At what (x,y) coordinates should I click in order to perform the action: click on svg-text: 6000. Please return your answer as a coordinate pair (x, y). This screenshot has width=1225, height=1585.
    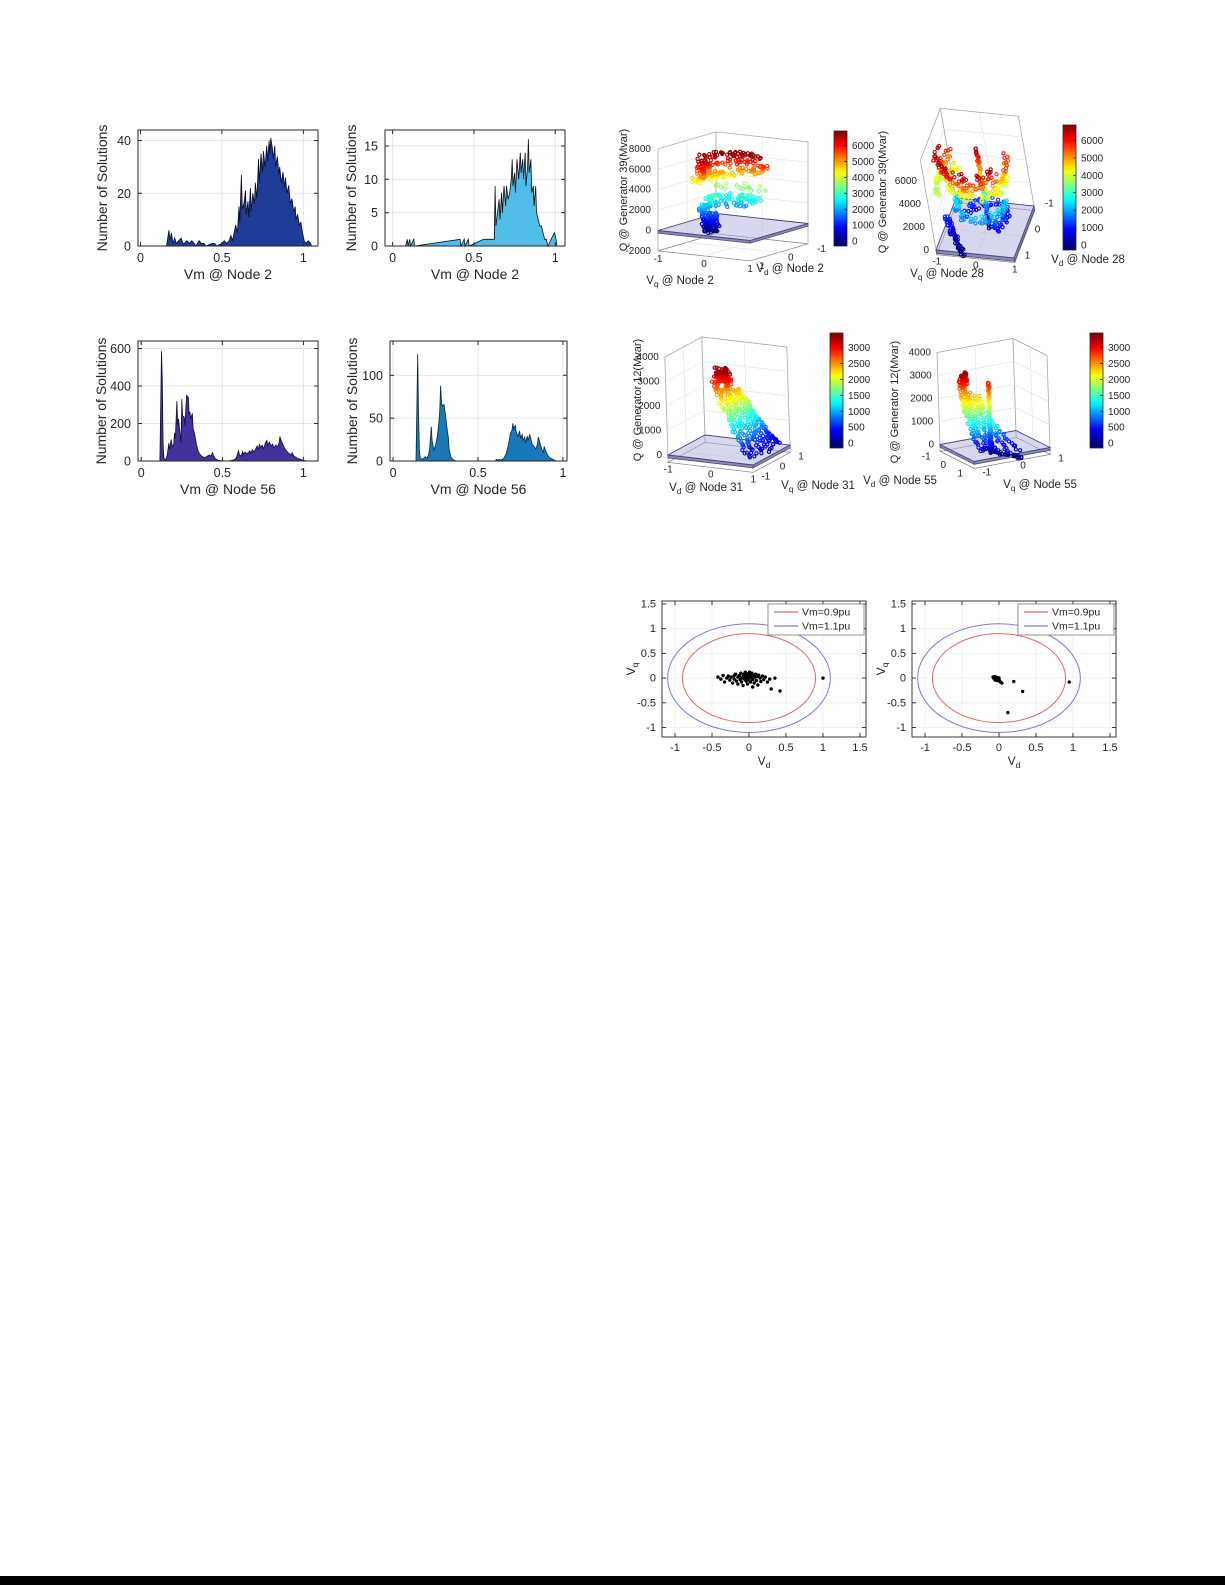
    Looking at the image, I should click on (640, 169).